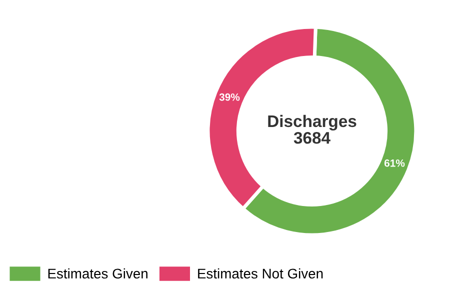  What do you see at coordinates (394, 163) in the screenshot?
I see `data-label: 61%` at bounding box center [394, 163].